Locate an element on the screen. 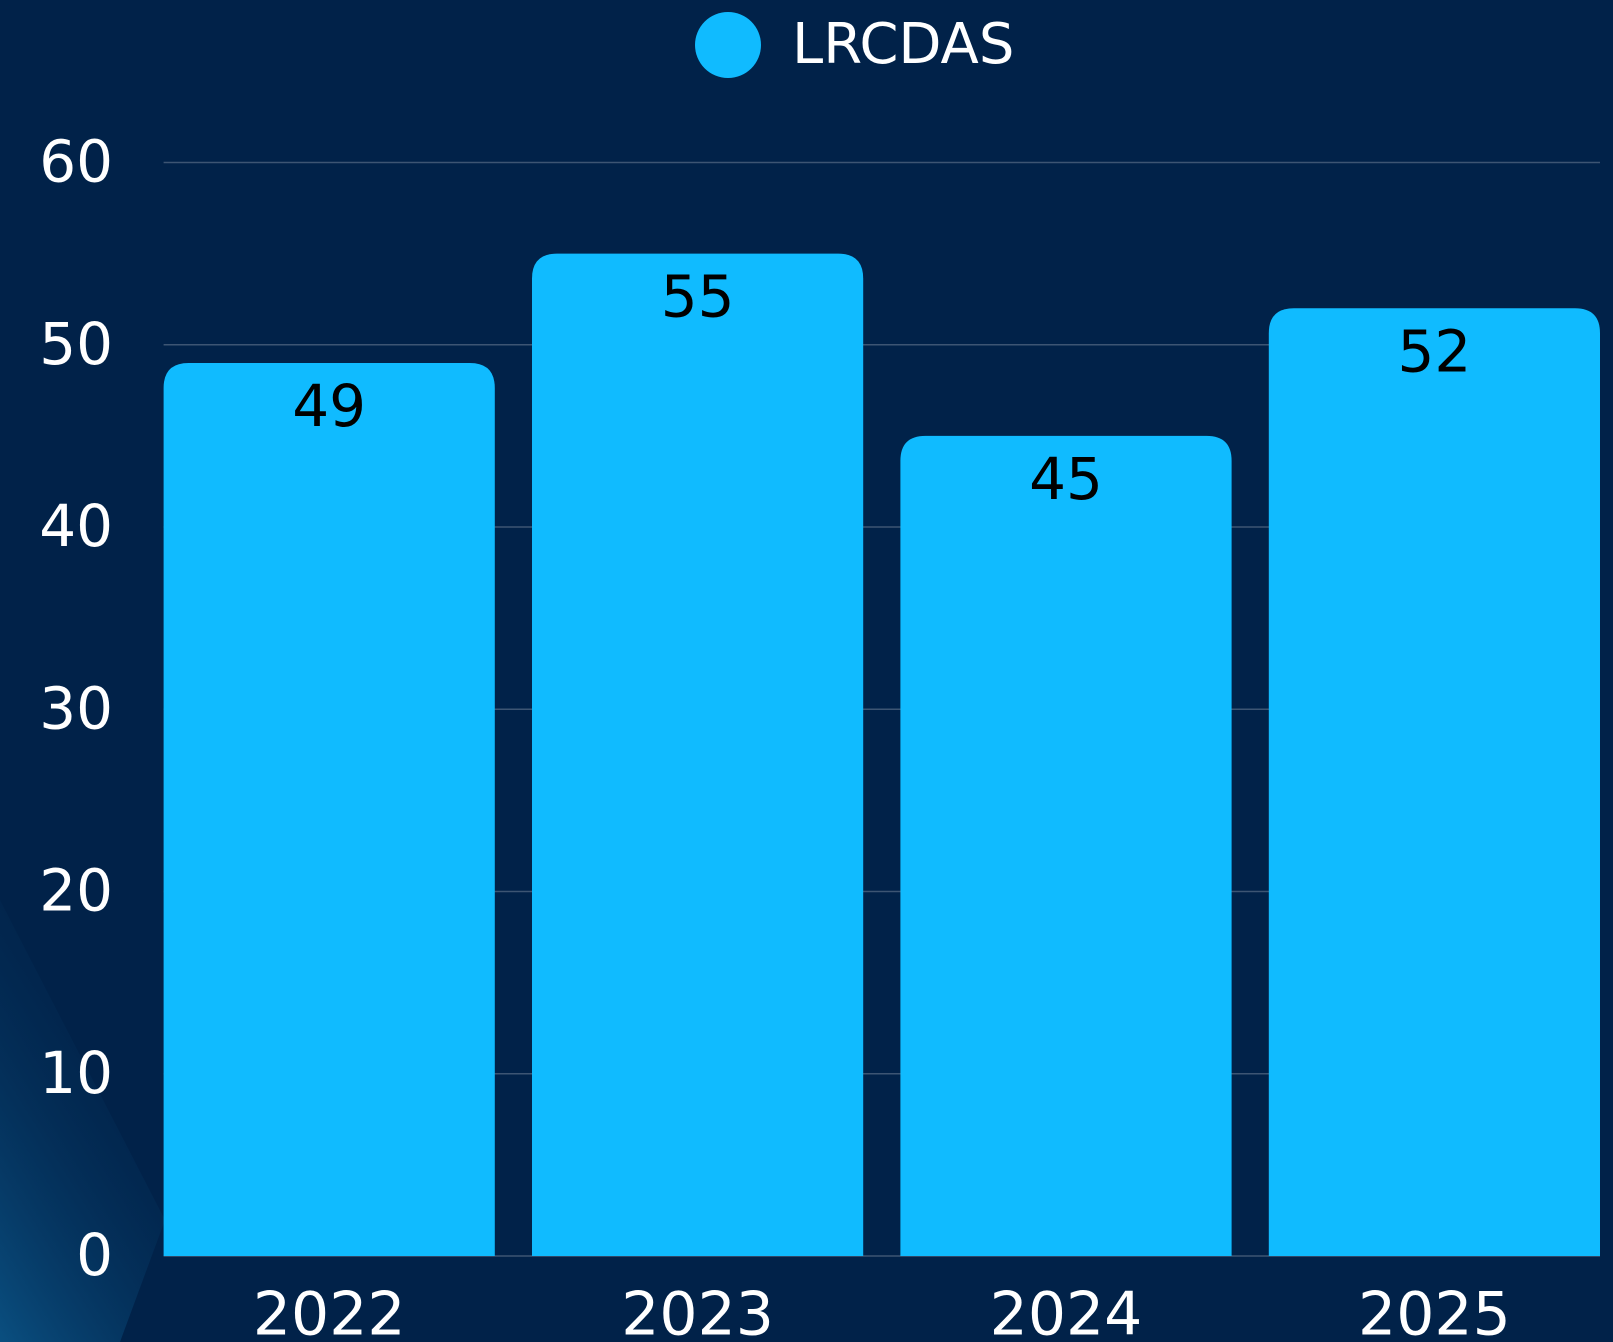  y-tick-label: 10 is located at coordinates (76, 1073).